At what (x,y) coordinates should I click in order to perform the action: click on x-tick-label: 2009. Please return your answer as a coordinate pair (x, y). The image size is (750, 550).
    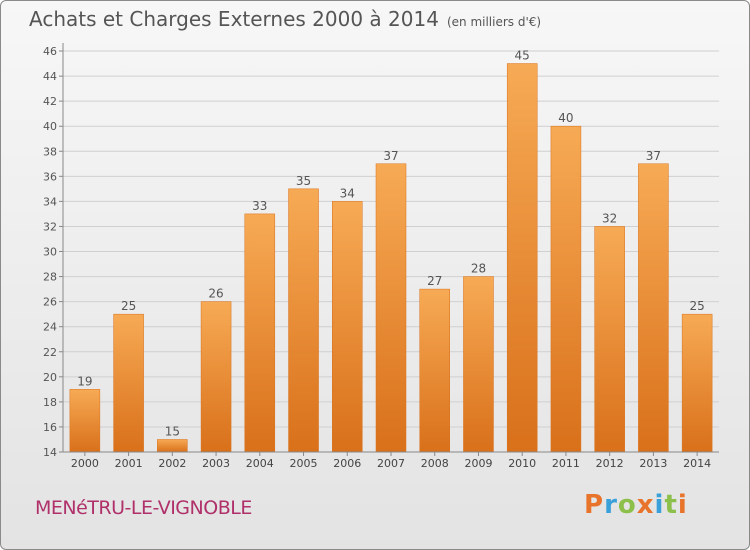
    Looking at the image, I should click on (478, 463).